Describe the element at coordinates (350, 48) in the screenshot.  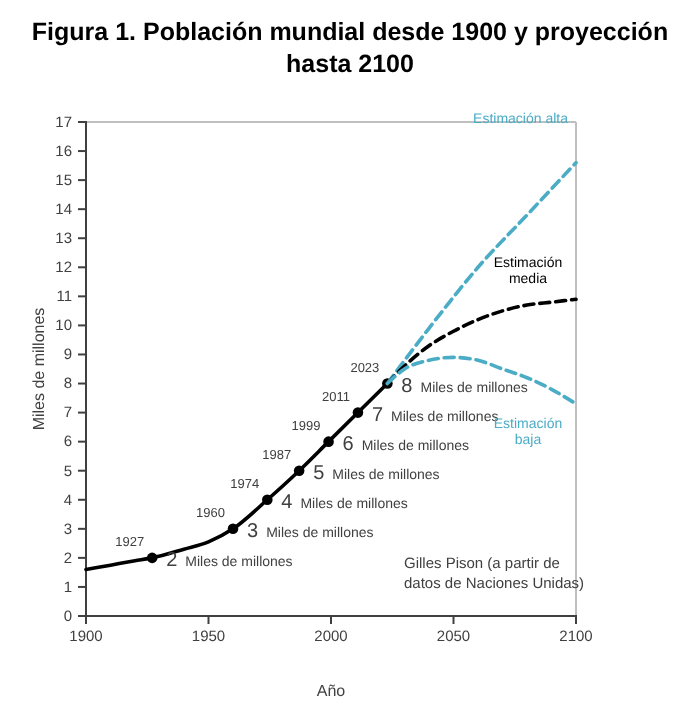
I see `chart-title: Figura 1. Población mundial desde 1900 y proyección hasta 2100` at that location.